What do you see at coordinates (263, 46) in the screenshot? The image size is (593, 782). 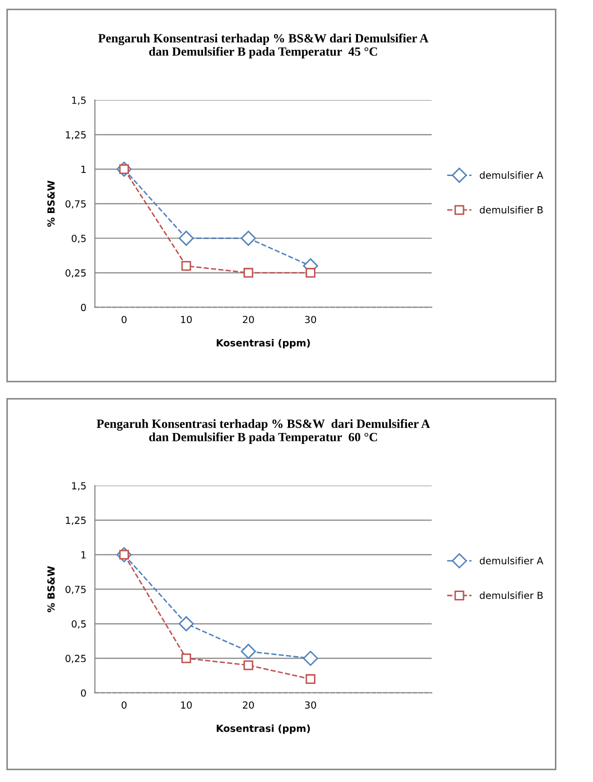 I see `chart-title: Pengaruh Konsentrasi terhadap % BS&W dari Demulsifier A dan Demulsifier B pada Temperatur 45 °C` at bounding box center [263, 46].